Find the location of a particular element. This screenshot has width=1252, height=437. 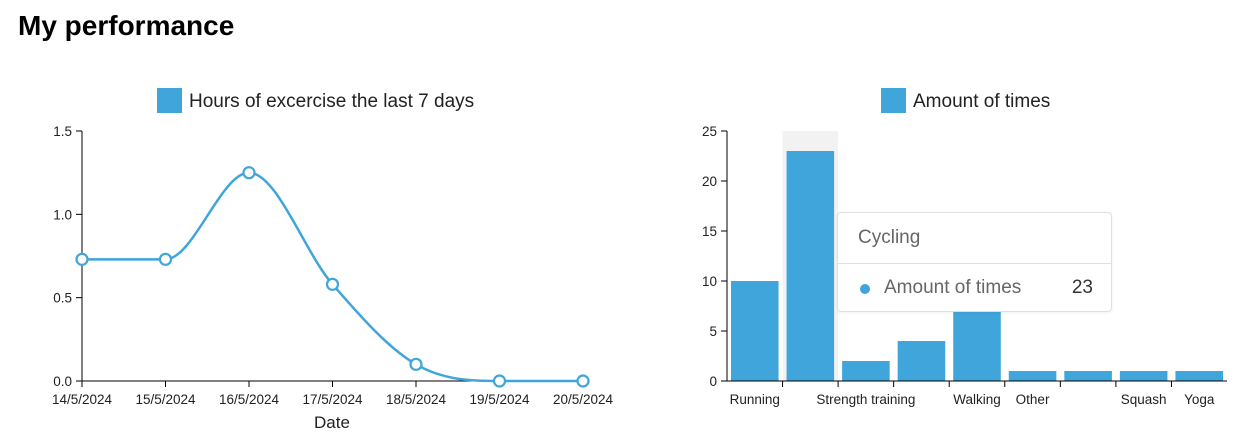

tooltip-title: Cycling is located at coordinates (889, 237).